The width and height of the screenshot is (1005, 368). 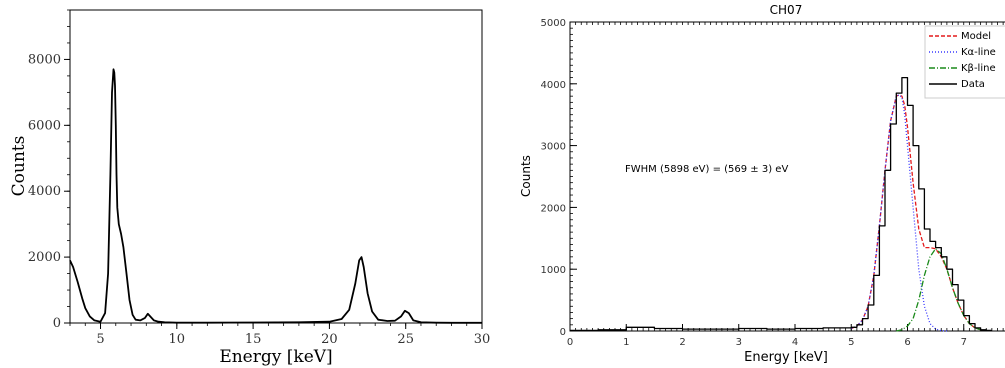 I want to click on left-y-tick-label: 2000, so click(x=44, y=257).